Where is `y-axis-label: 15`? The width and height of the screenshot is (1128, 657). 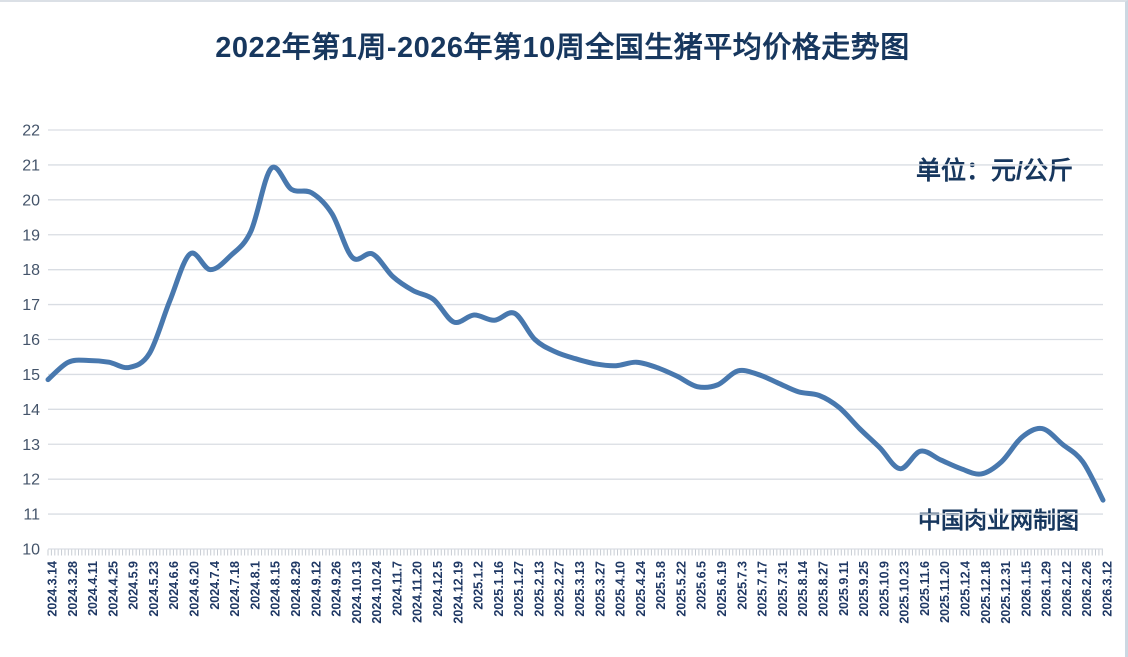
y-axis-label: 15 is located at coordinates (31, 375).